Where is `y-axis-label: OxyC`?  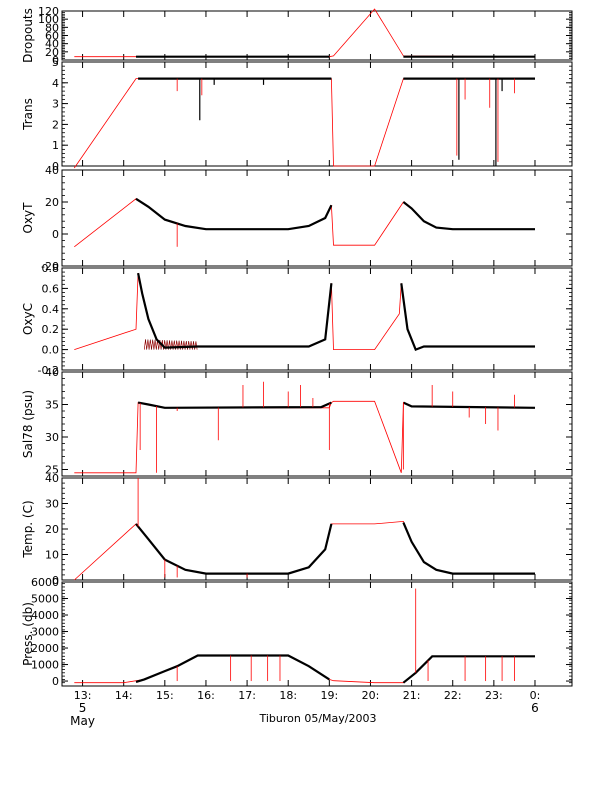 y-axis-label: OxyC is located at coordinates (28, 319).